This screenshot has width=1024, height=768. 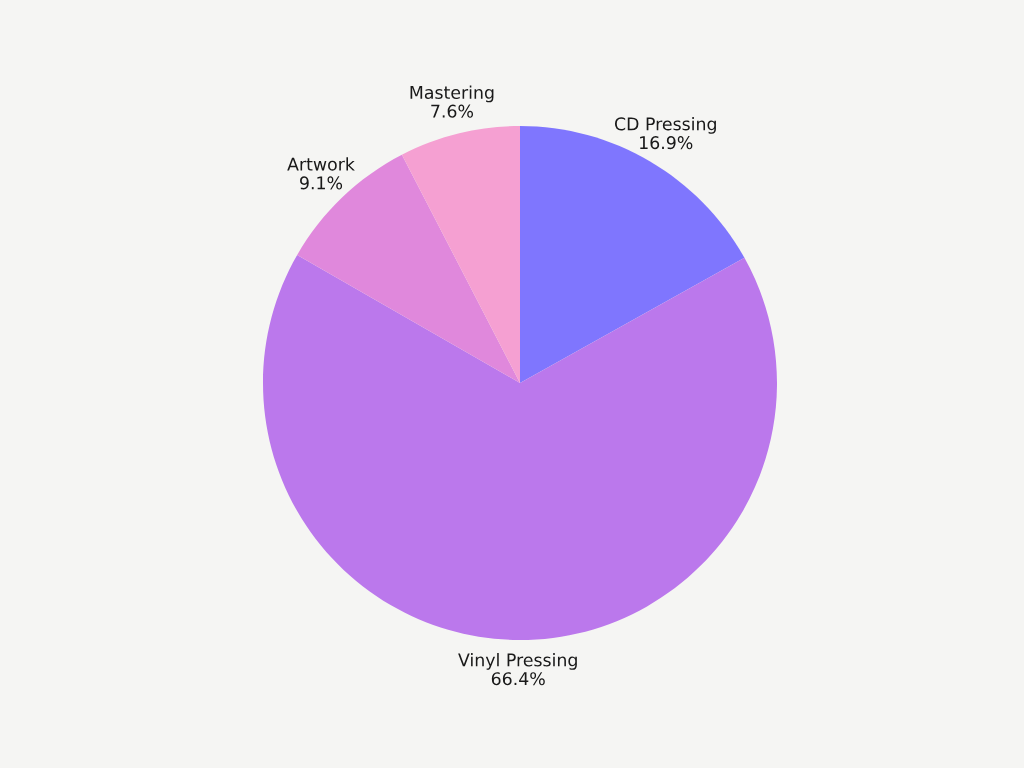 What do you see at coordinates (665, 125) in the screenshot?
I see `slice-label: CD Pressing` at bounding box center [665, 125].